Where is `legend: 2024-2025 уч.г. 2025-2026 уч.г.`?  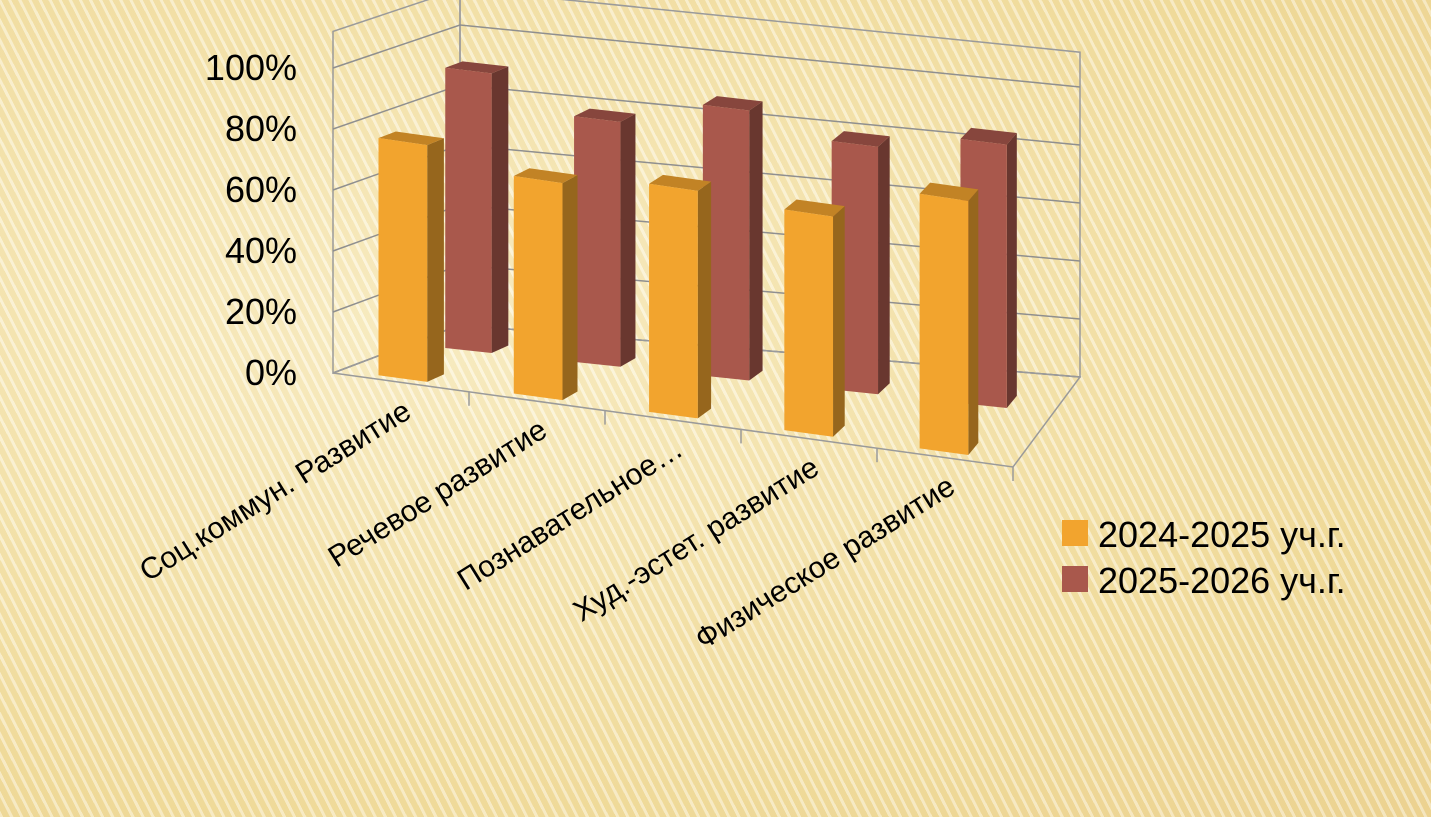
legend: 2024-2025 уч.г. 2025-2026 уч.г. is located at coordinates (1204, 558).